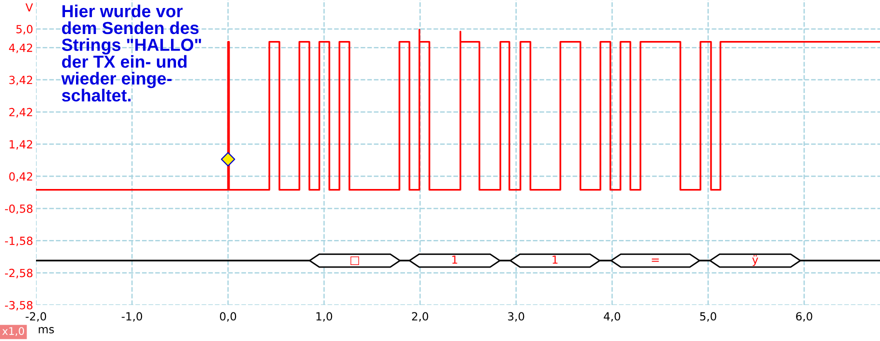 The width and height of the screenshot is (880, 341). What do you see at coordinates (228, 317) in the screenshot?
I see `x-tick-label: 0,0` at bounding box center [228, 317].